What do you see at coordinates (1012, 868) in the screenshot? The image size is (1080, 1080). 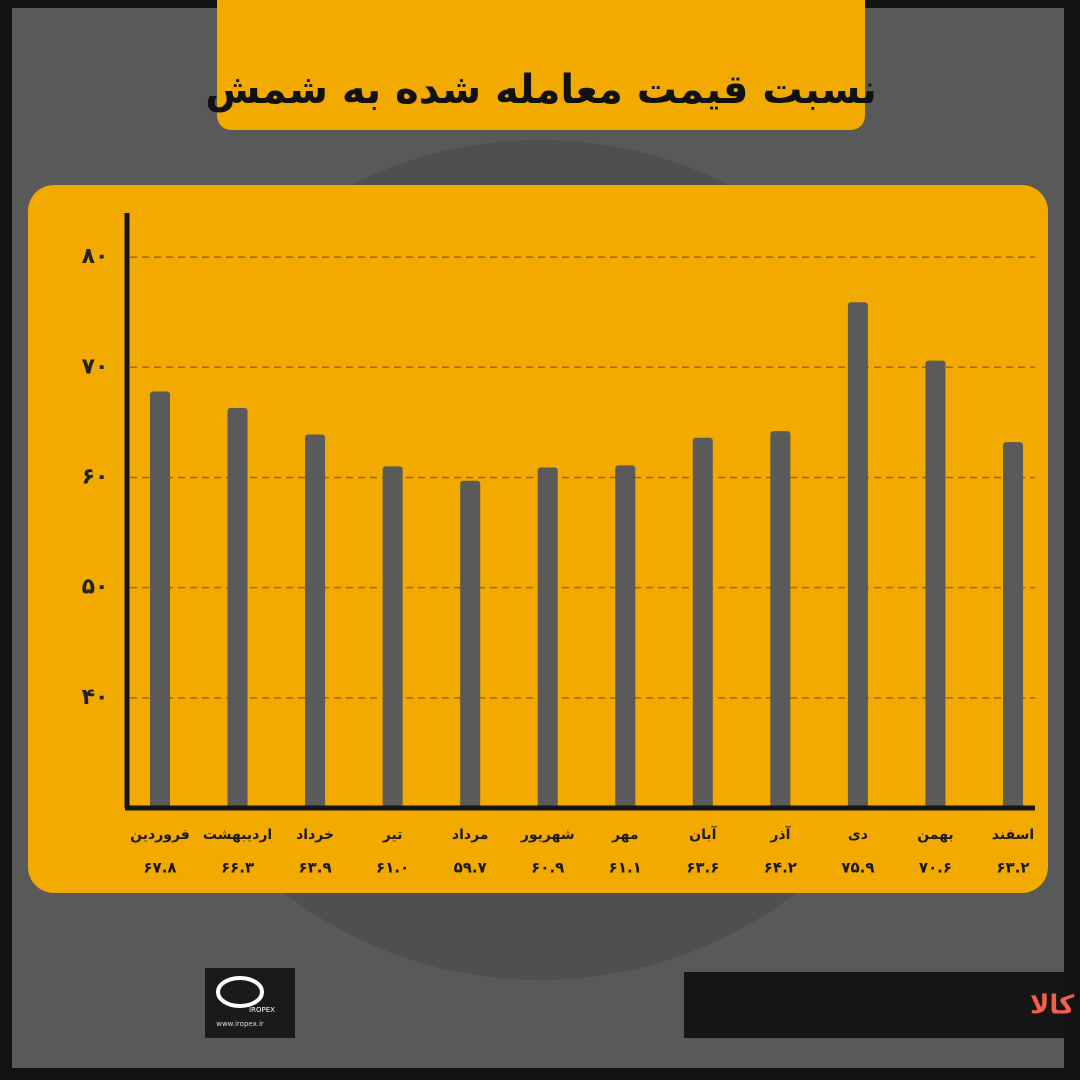 I see `value-label: ۶۳.۲` at bounding box center [1012, 868].